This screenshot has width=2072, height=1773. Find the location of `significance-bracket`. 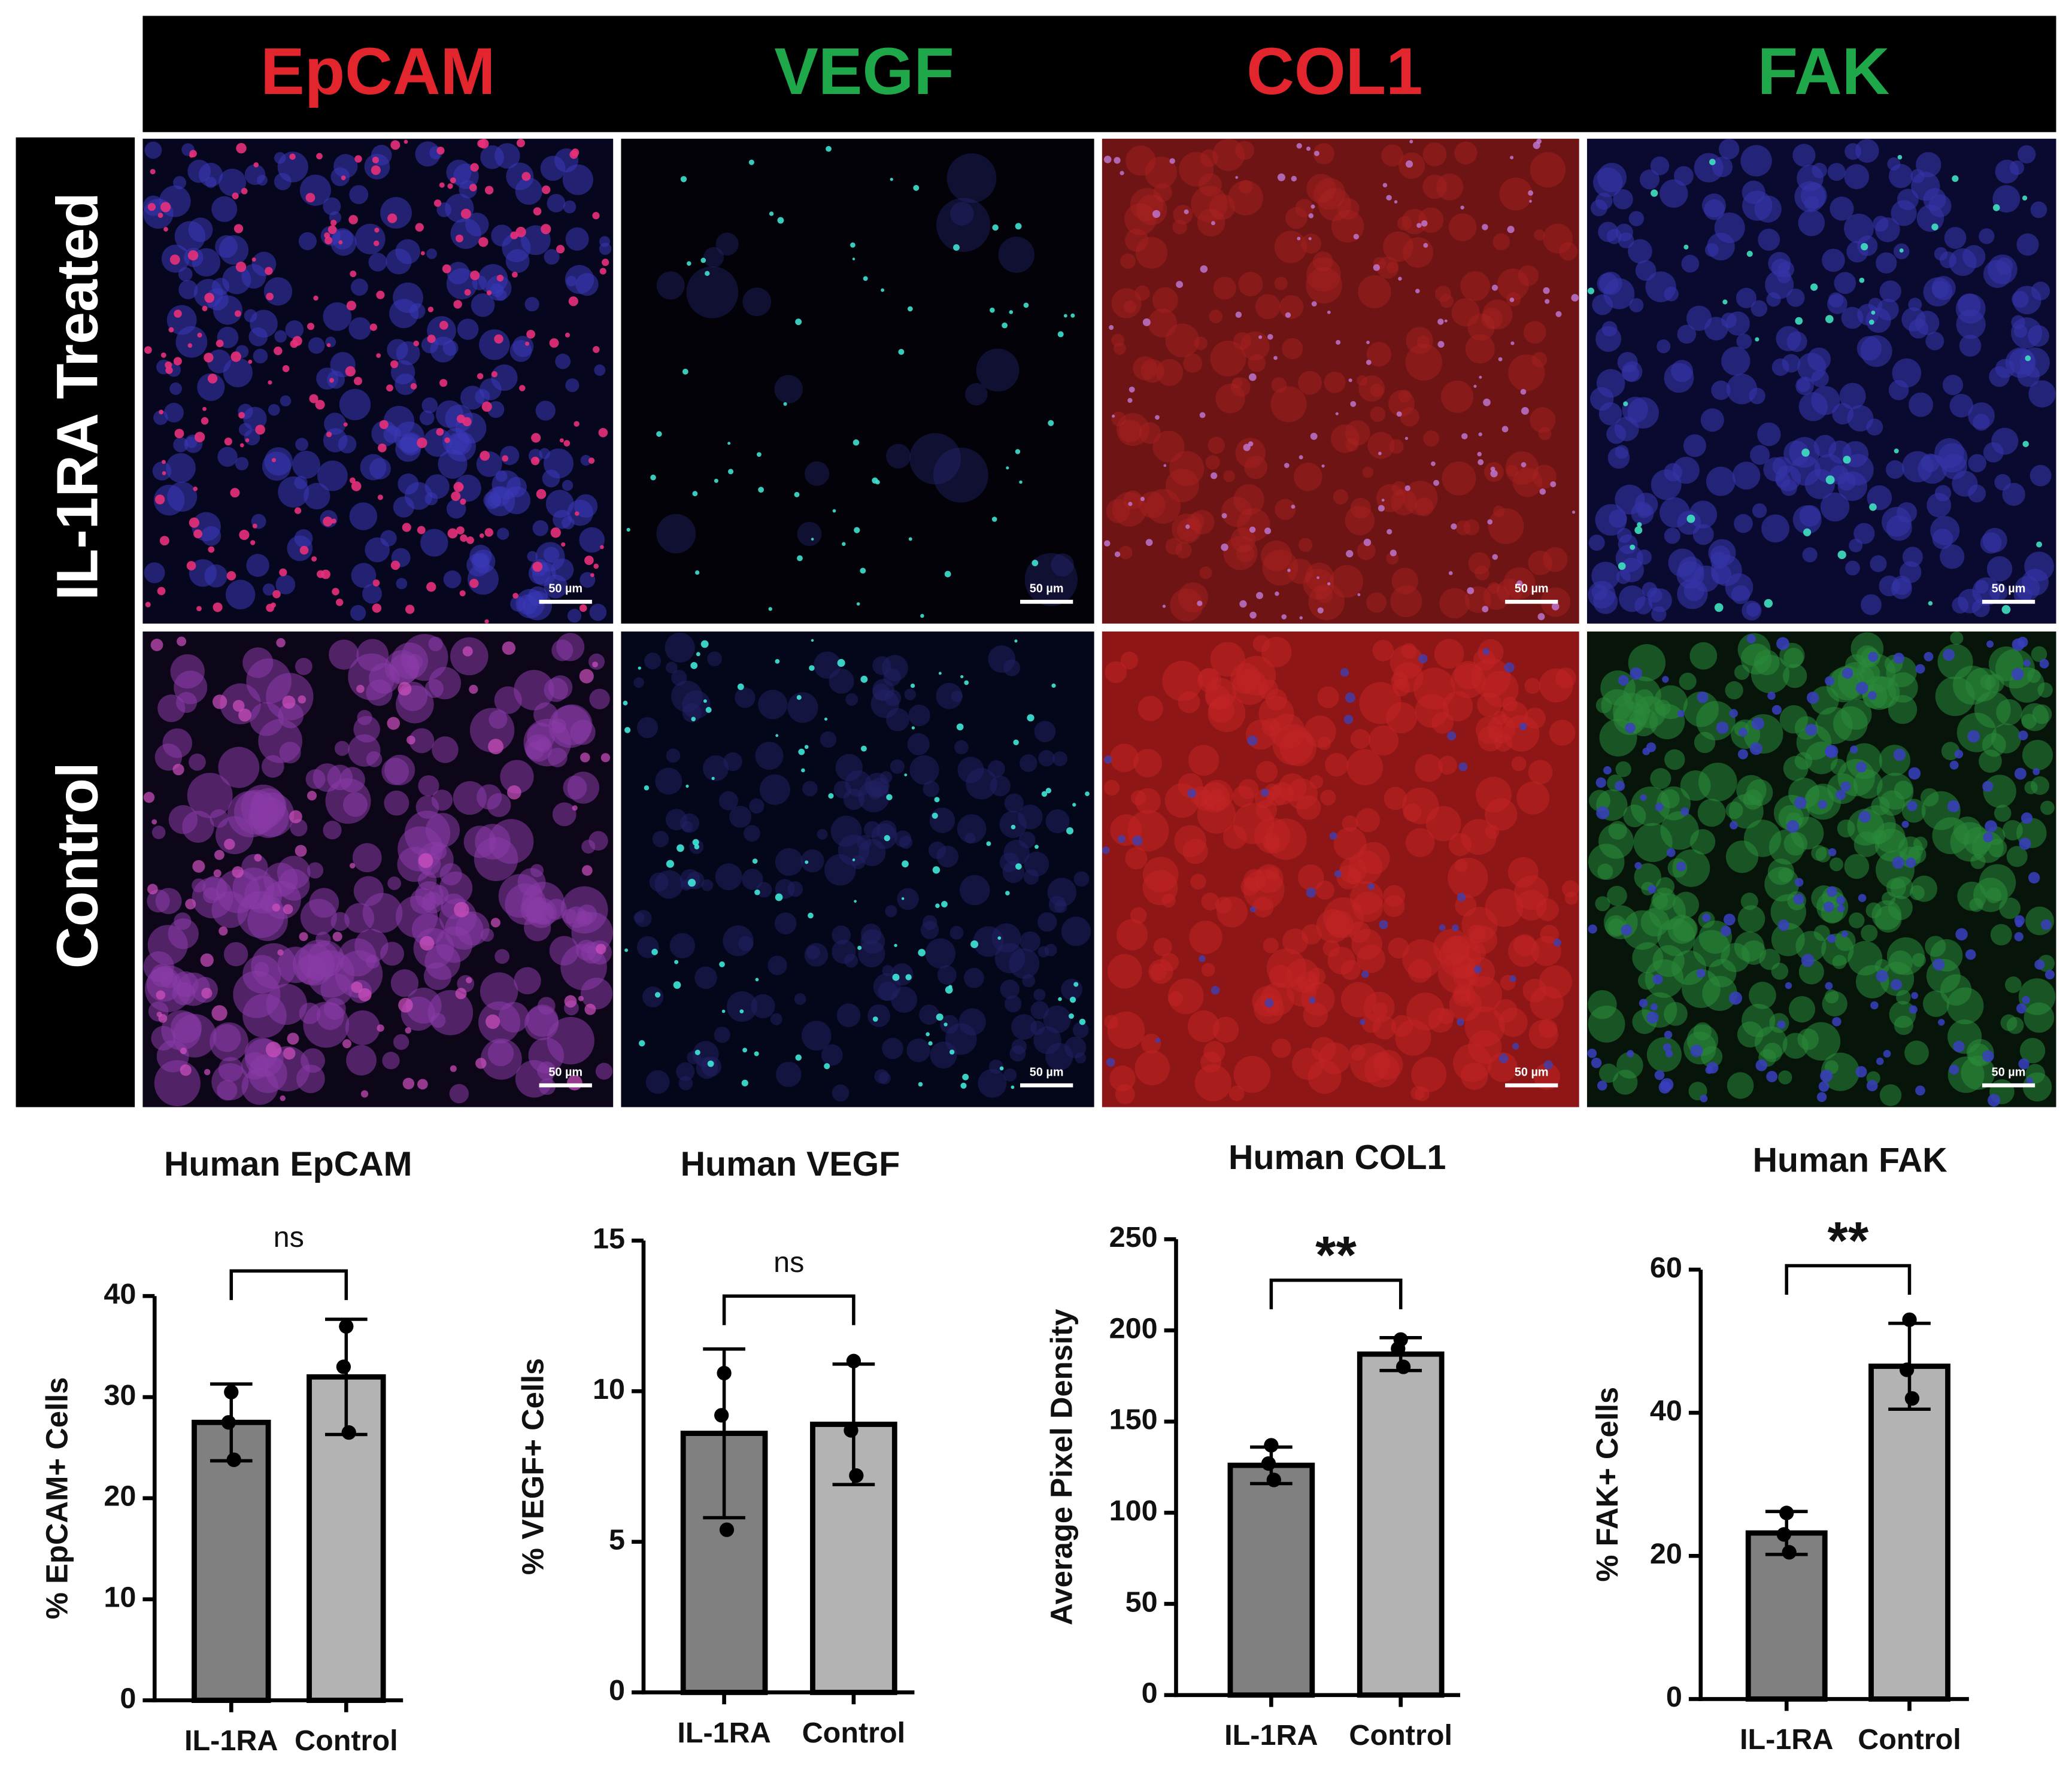

significance-bracket is located at coordinates (1336, 1294).